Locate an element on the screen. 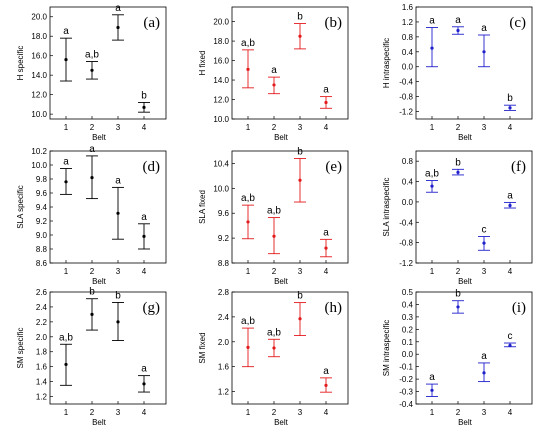 The height and width of the screenshot is (434, 550). panel-label: (i) is located at coordinates (519, 308).